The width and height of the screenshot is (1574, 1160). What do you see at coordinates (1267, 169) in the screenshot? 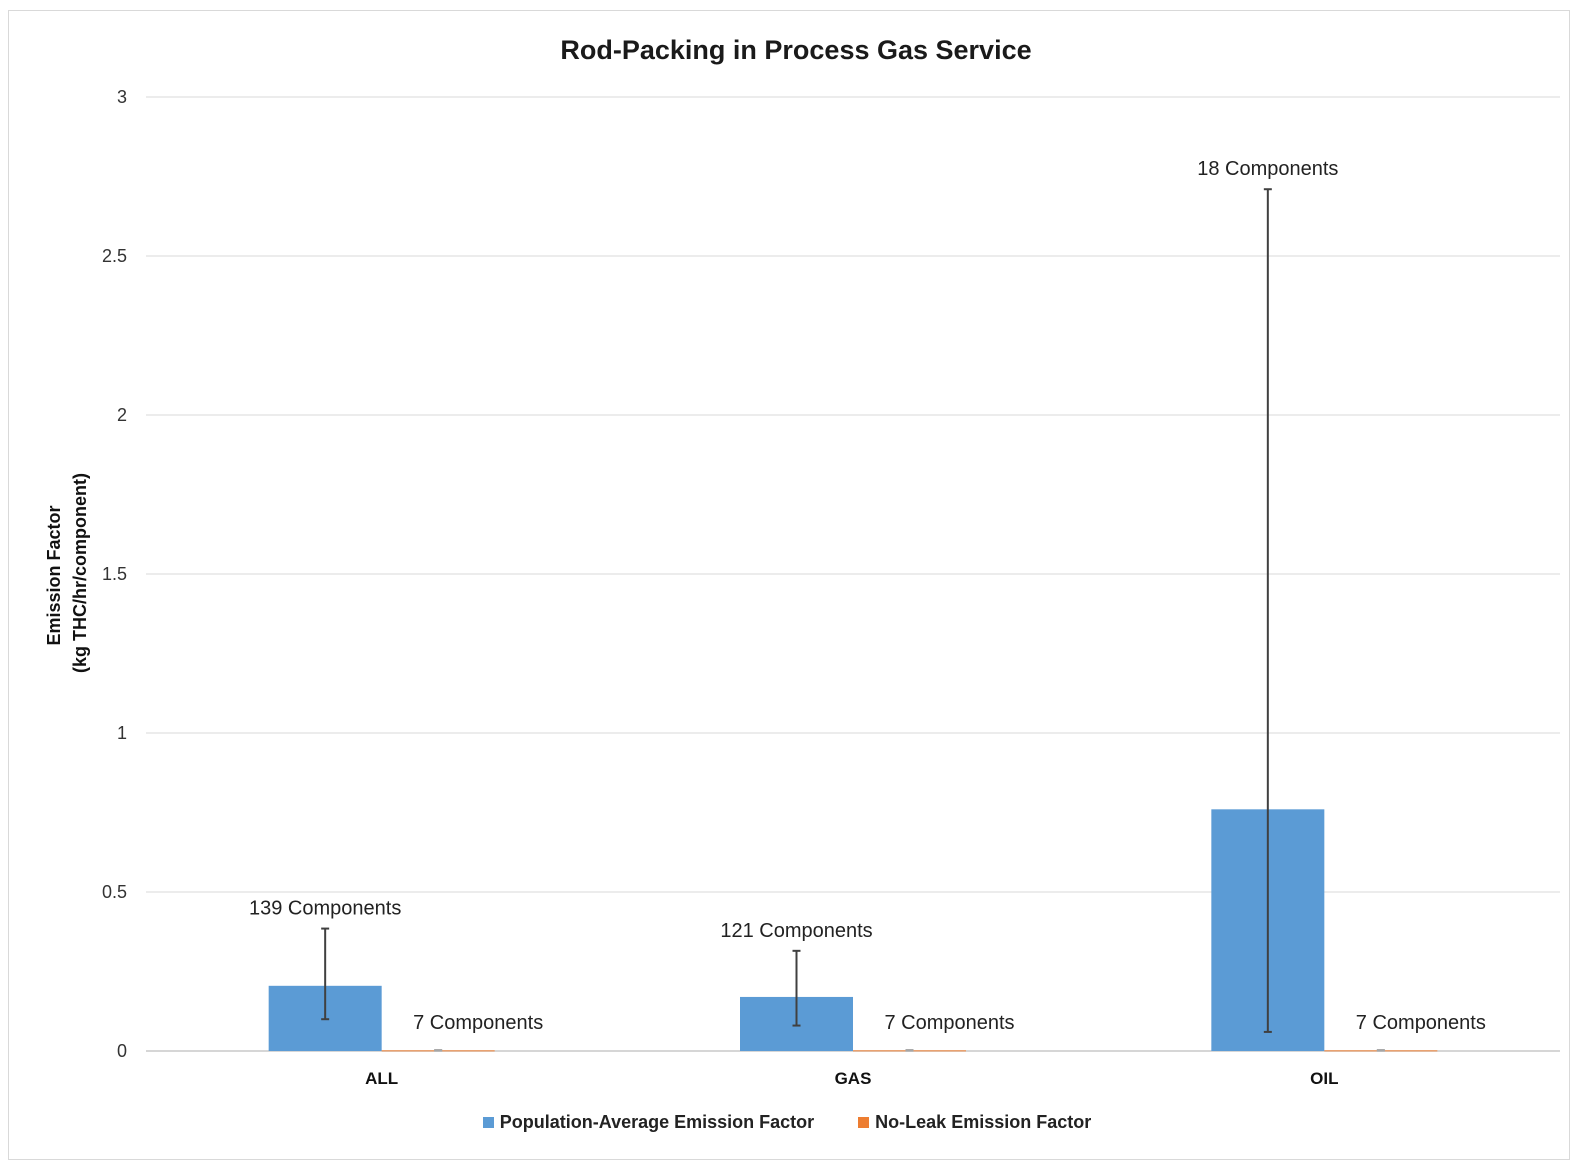
I see `data-label: 18 Components` at bounding box center [1267, 169].